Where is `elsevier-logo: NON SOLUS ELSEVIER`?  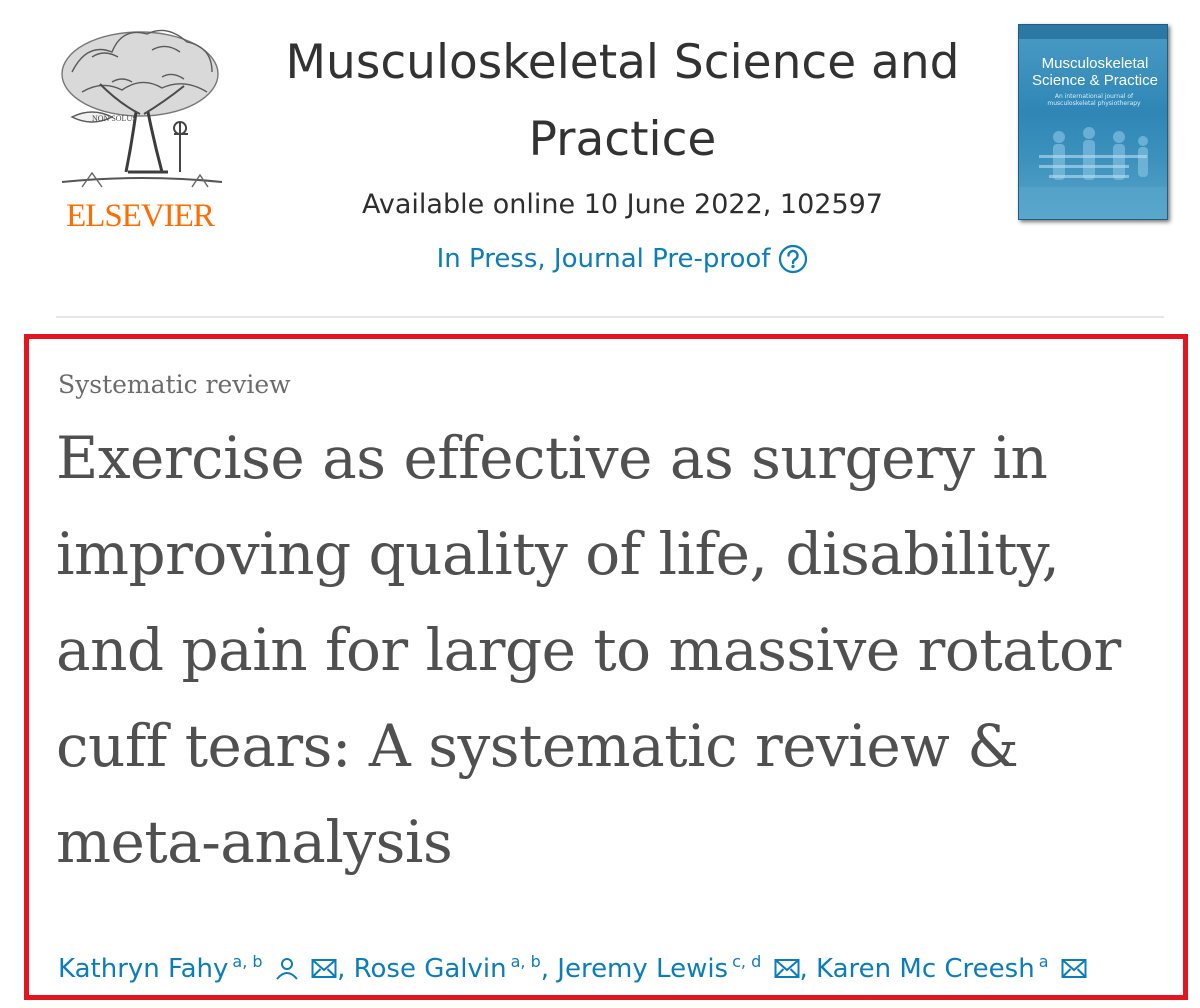
elsevier-logo: NON SOLUS ELSEVIER is located at coordinates (140, 128).